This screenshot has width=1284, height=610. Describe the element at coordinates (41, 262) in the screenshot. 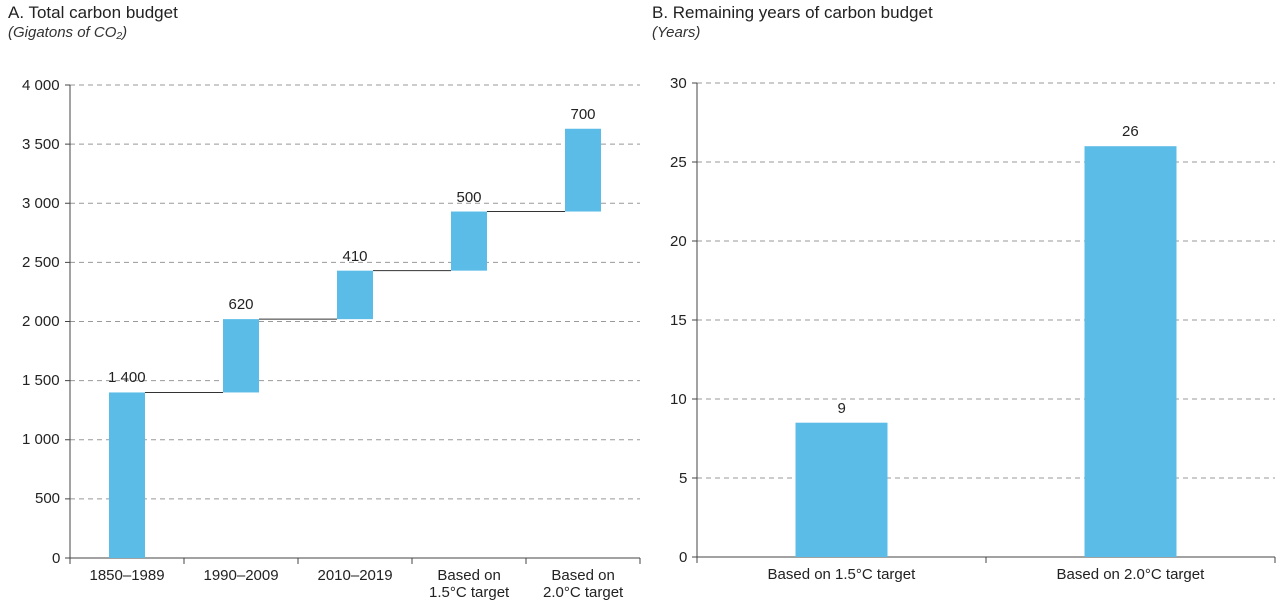

I see `y-tick-label: 2 500` at that location.